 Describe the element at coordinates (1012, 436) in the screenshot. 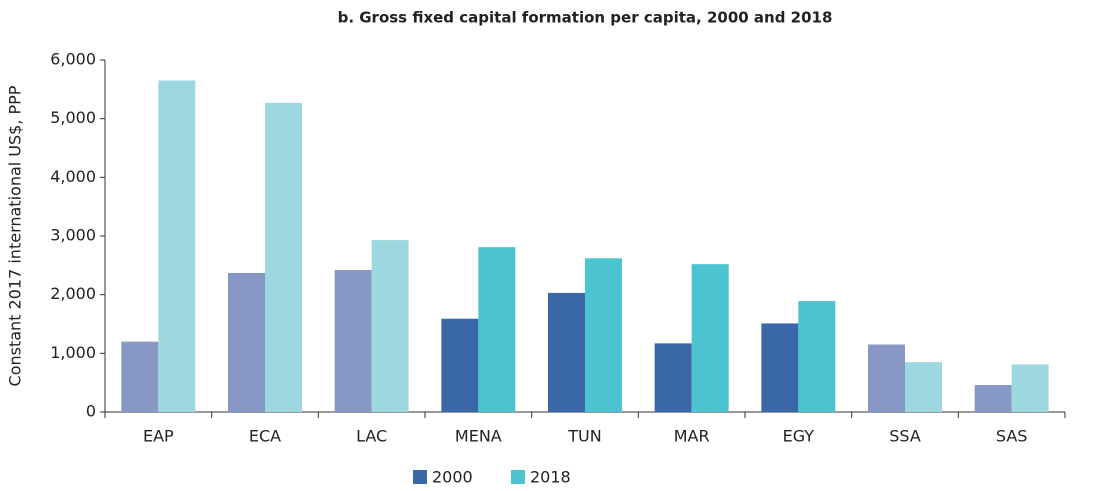

I see `x-tick-label: SAS` at that location.